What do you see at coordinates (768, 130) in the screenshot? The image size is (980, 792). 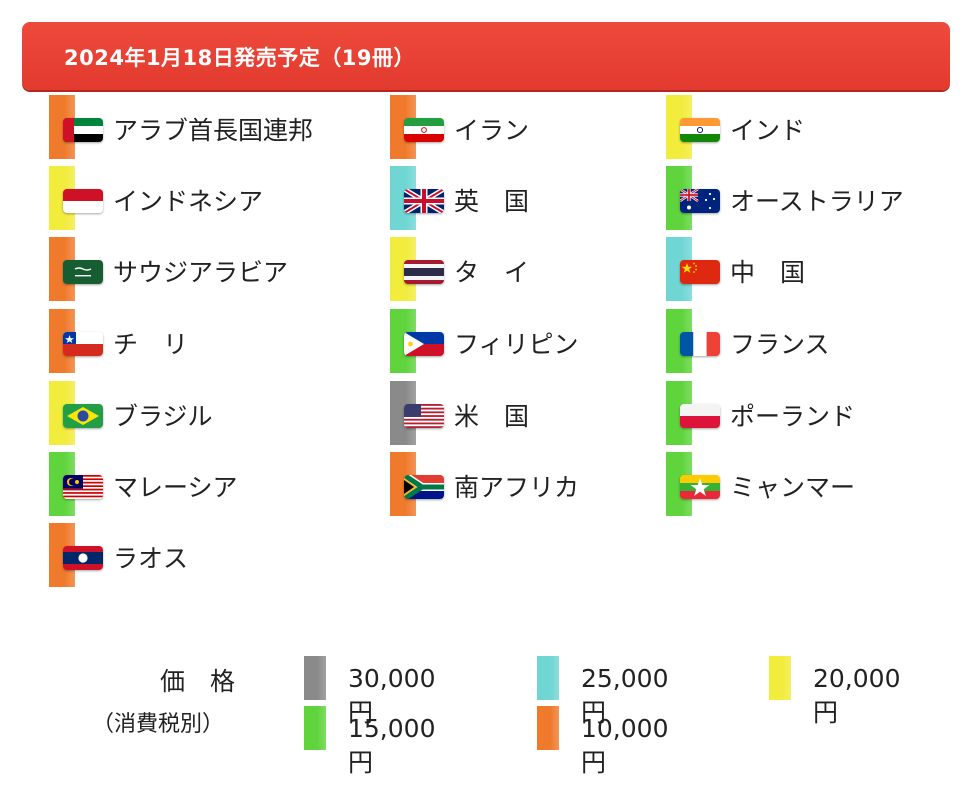 I see `country-name: インド` at bounding box center [768, 130].